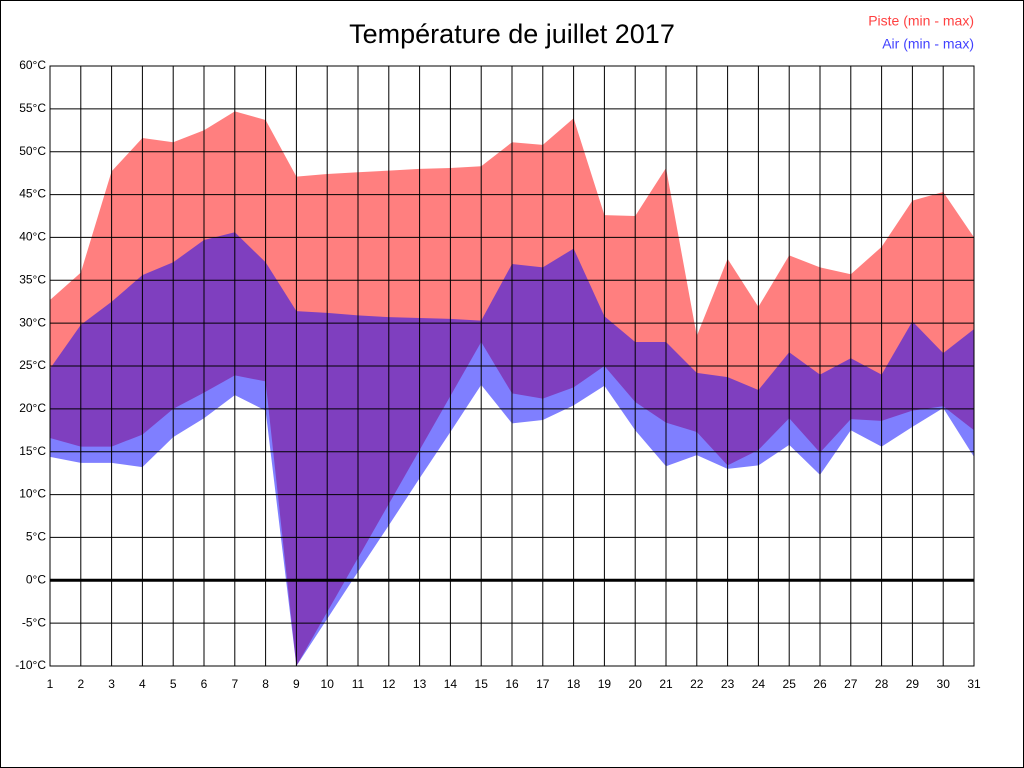  I want to click on y-tick-label: 55°C, so click(32, 108).